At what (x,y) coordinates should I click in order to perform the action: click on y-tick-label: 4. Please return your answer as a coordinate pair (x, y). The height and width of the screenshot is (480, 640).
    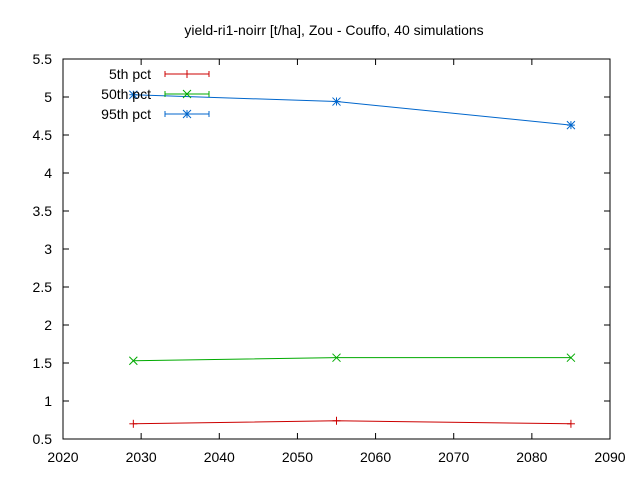
    Looking at the image, I should click on (48, 173).